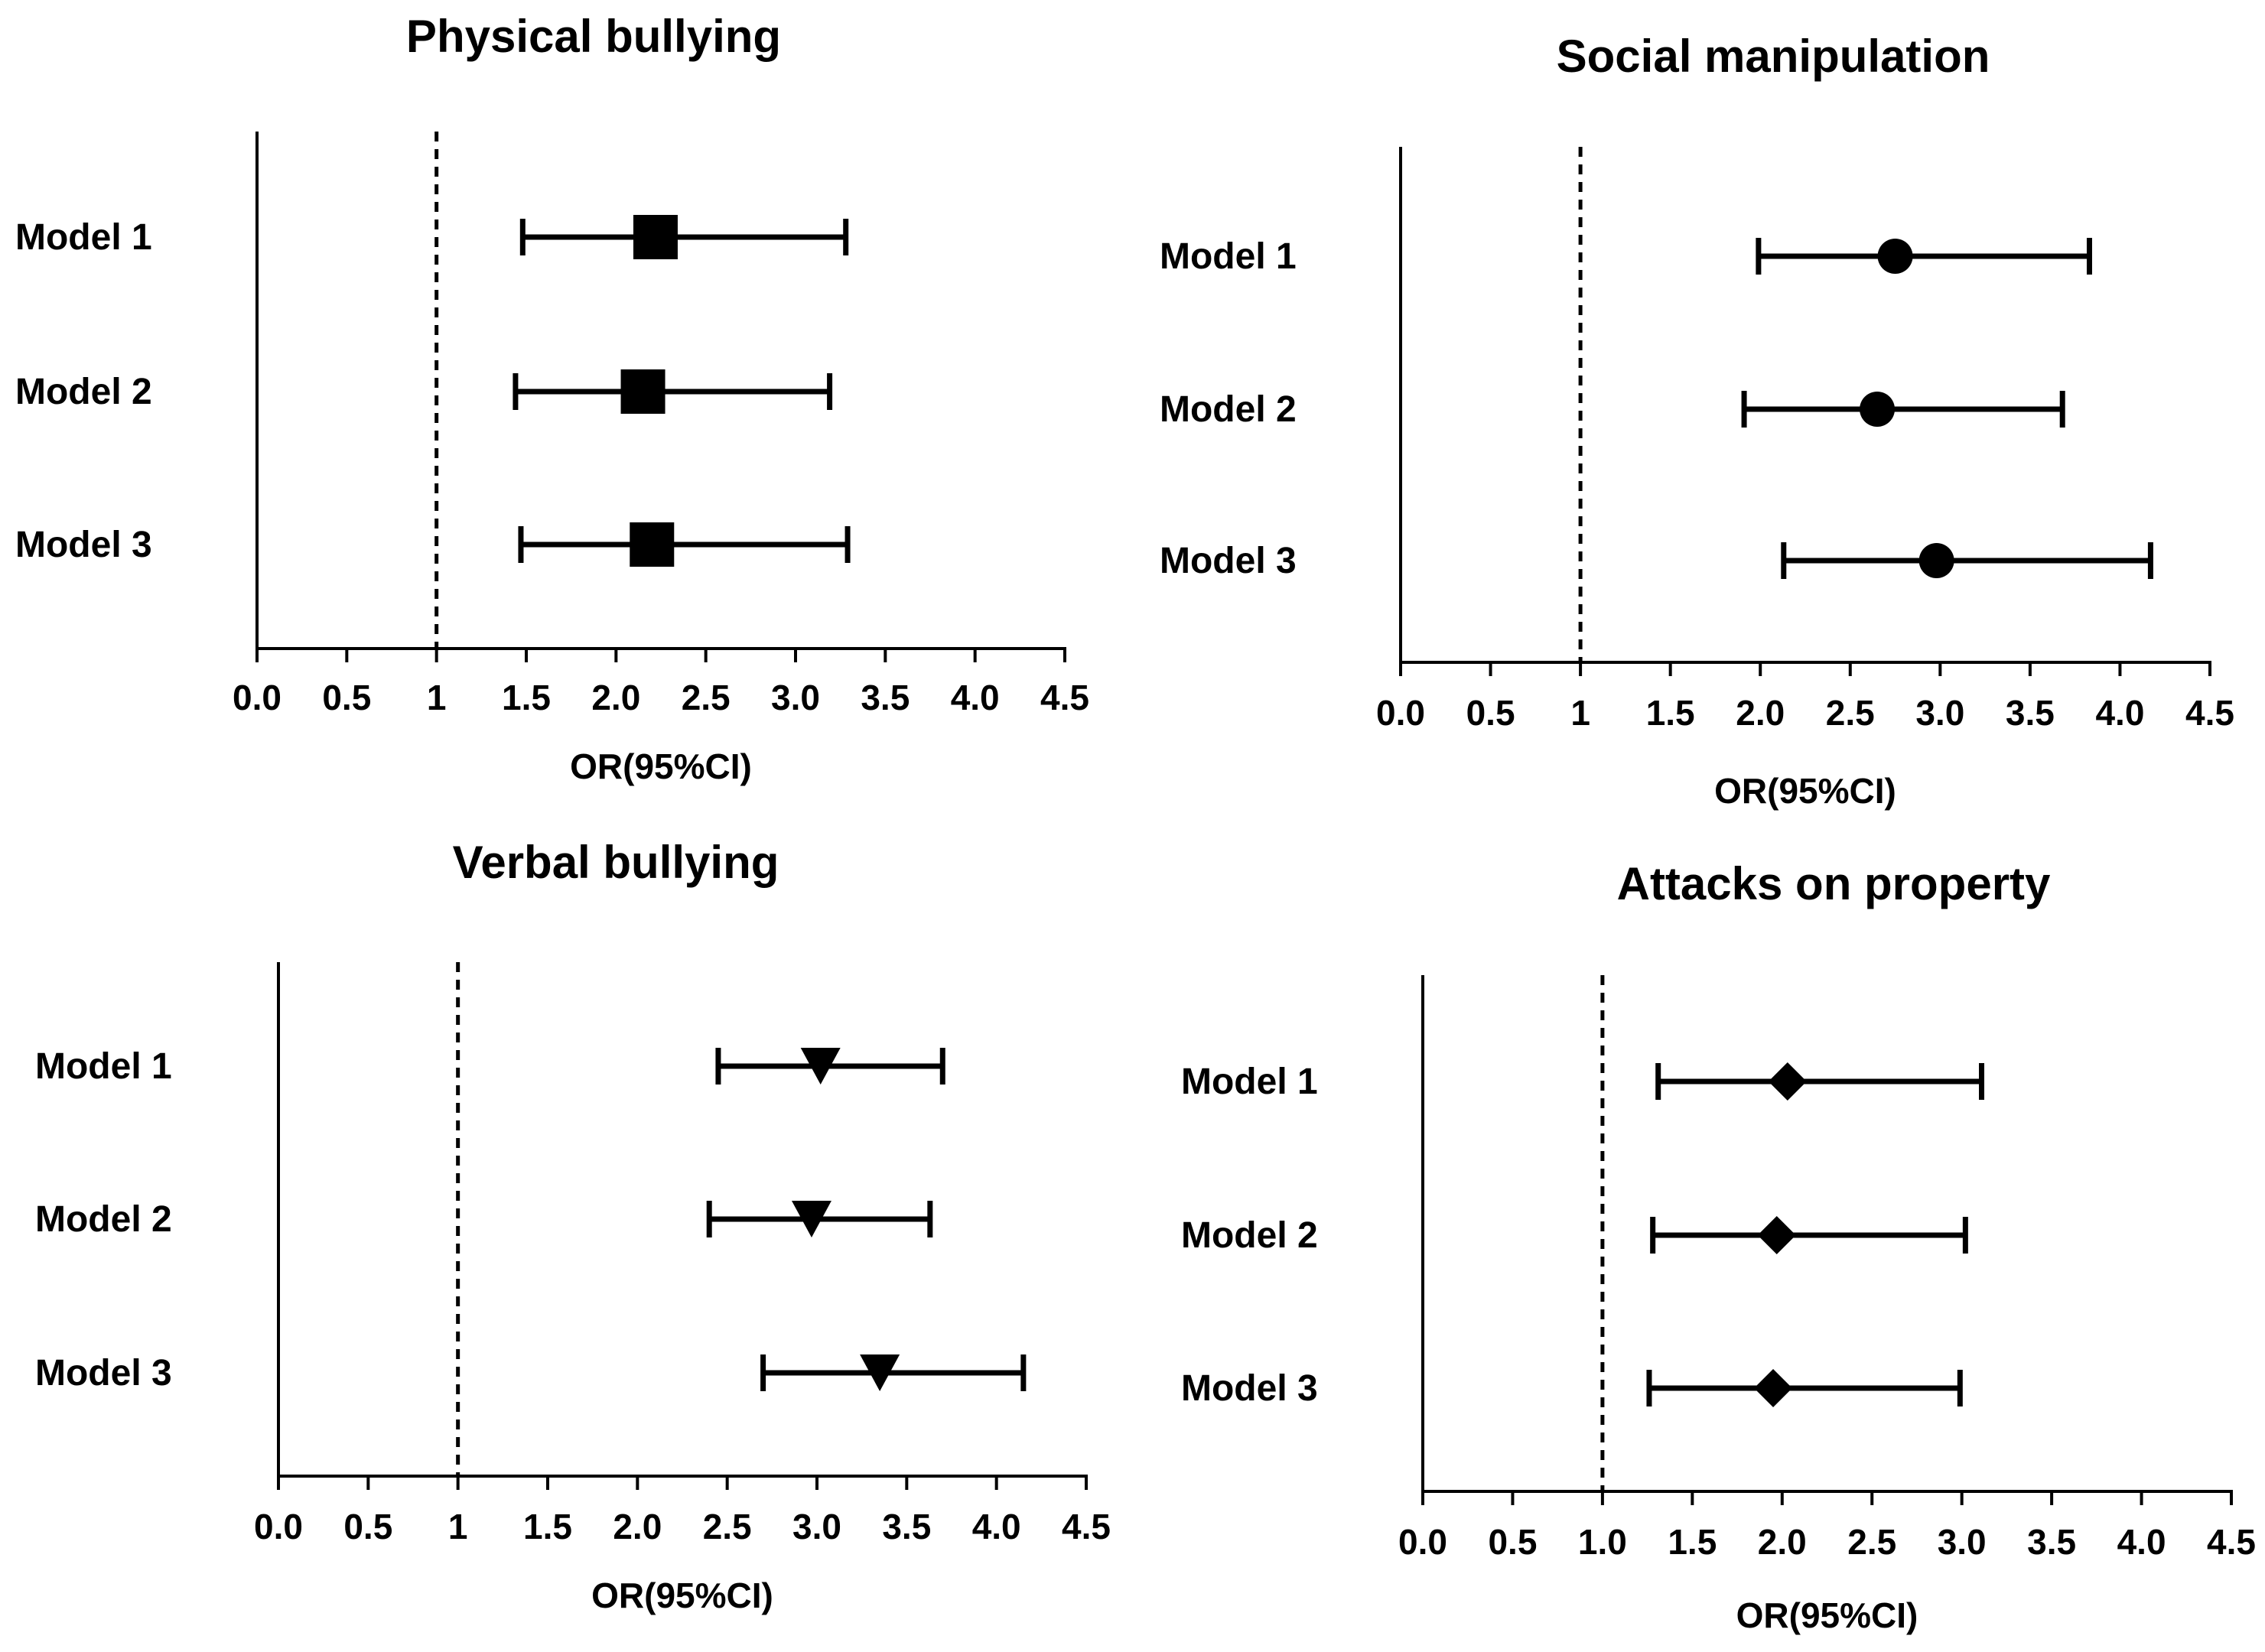  What do you see at coordinates (1834, 883) in the screenshot?
I see `panel-title: Attacks on property` at bounding box center [1834, 883].